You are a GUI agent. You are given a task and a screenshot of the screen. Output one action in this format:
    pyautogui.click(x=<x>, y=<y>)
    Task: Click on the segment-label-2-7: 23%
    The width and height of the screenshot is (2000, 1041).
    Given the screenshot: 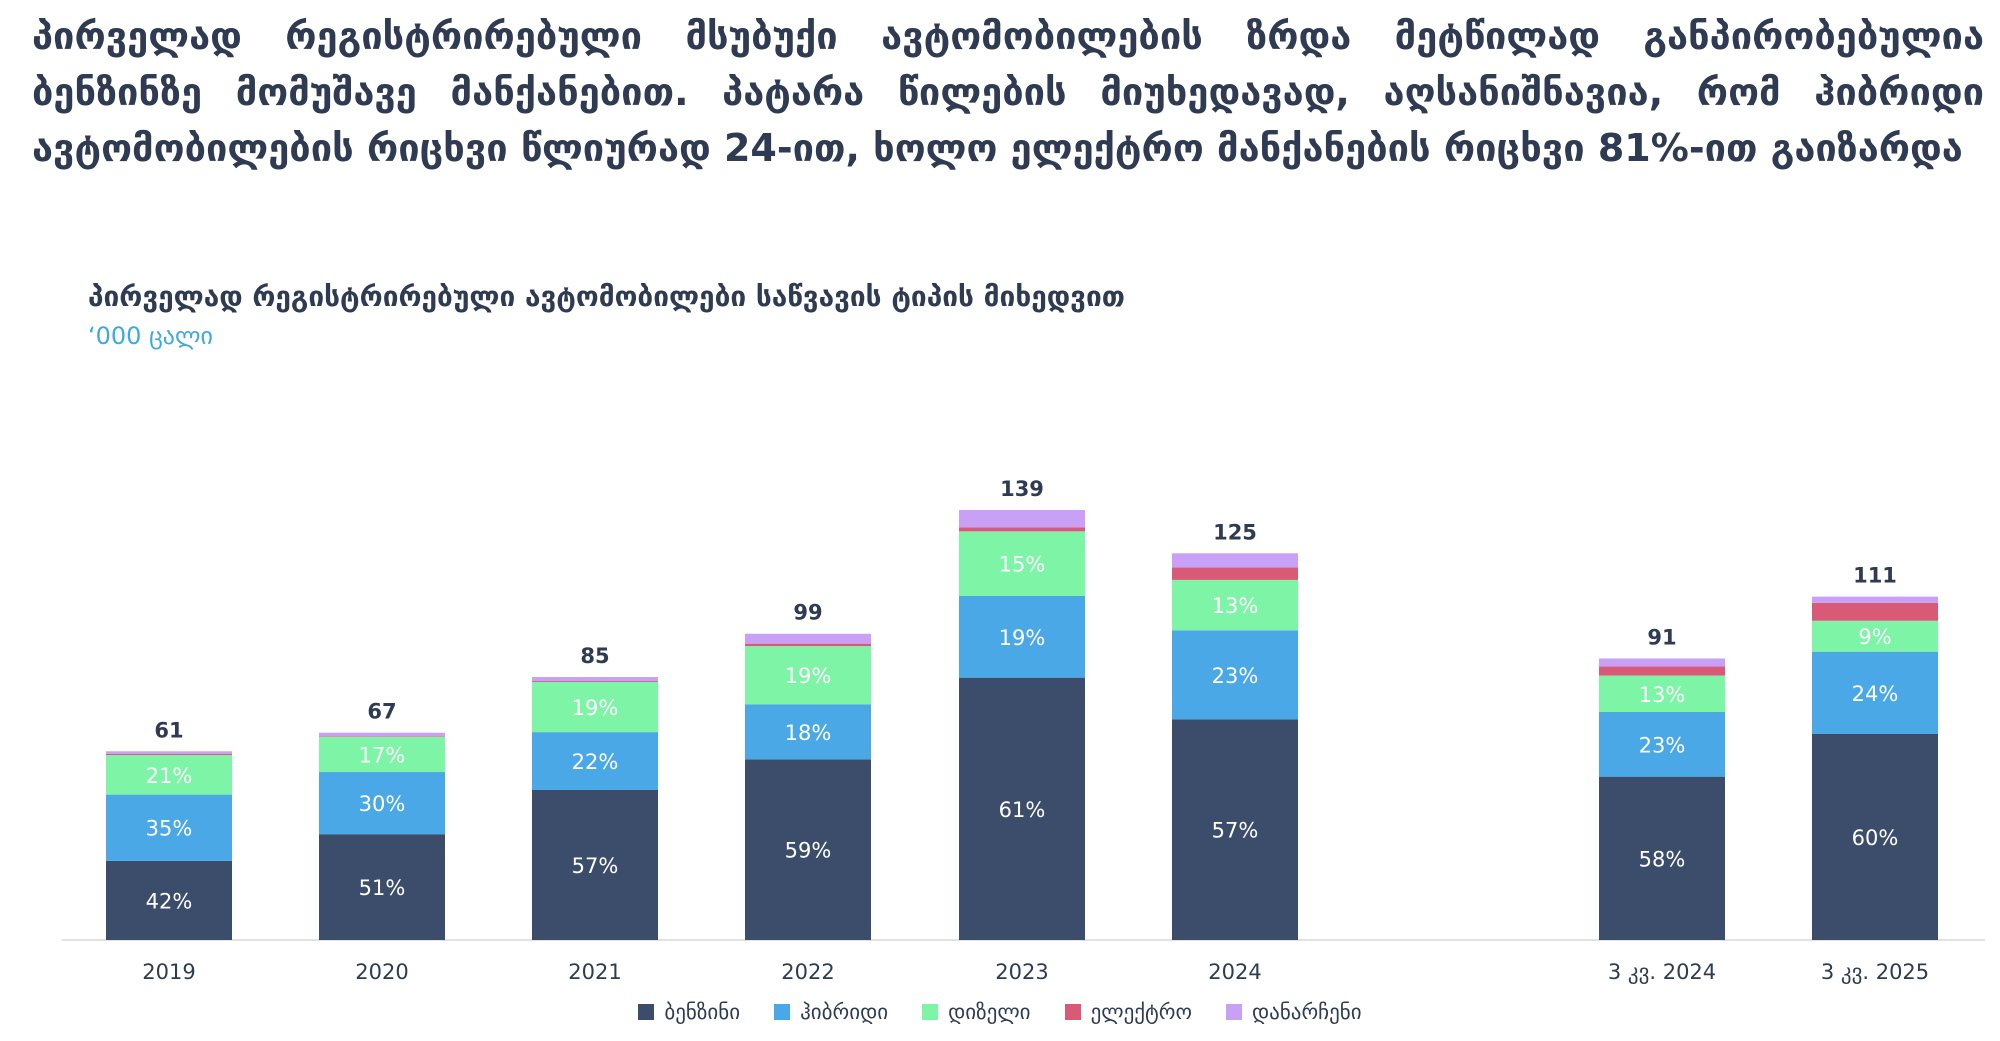 What is the action you would take?
    pyautogui.click(x=1662, y=745)
    